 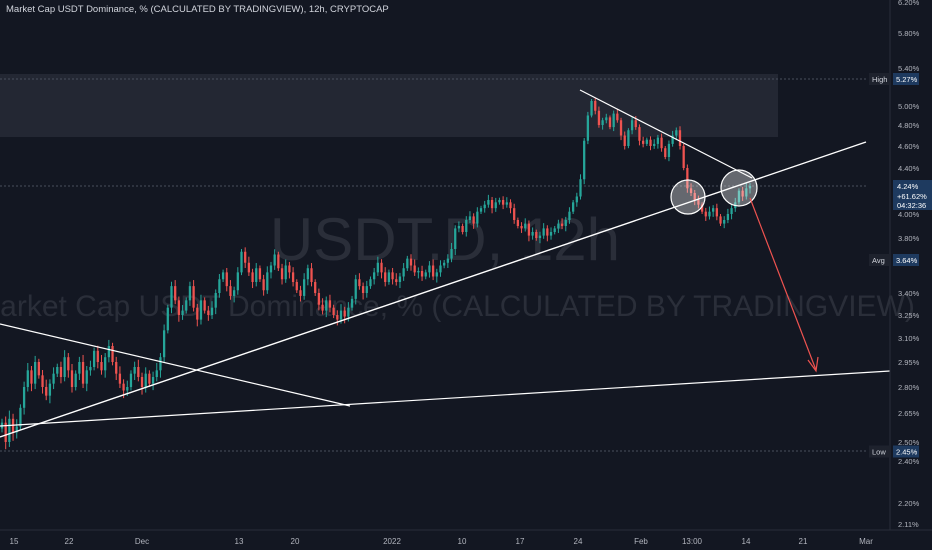 I want to click on price-tick-label: 3.10%, so click(x=909, y=338).